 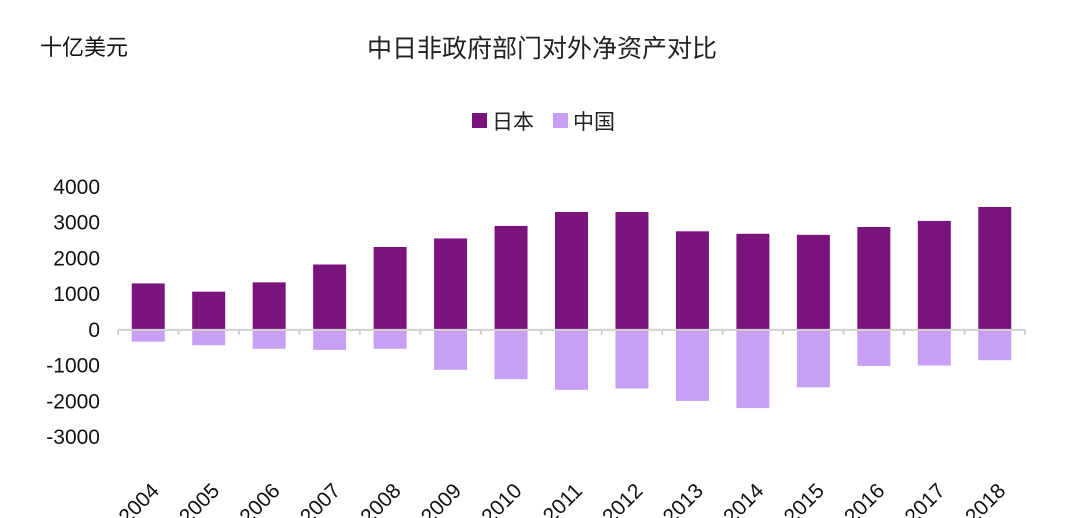 I want to click on x-tick-label: 2011, so click(x=563, y=498).